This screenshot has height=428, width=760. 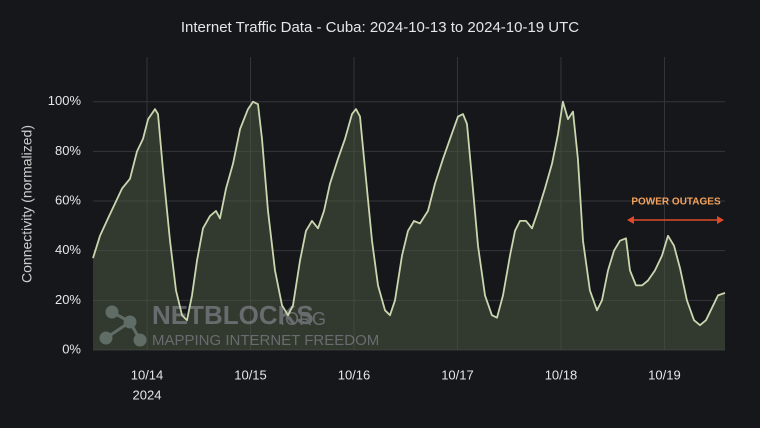 What do you see at coordinates (71, 348) in the screenshot?
I see `y-tick-label: 0%` at bounding box center [71, 348].